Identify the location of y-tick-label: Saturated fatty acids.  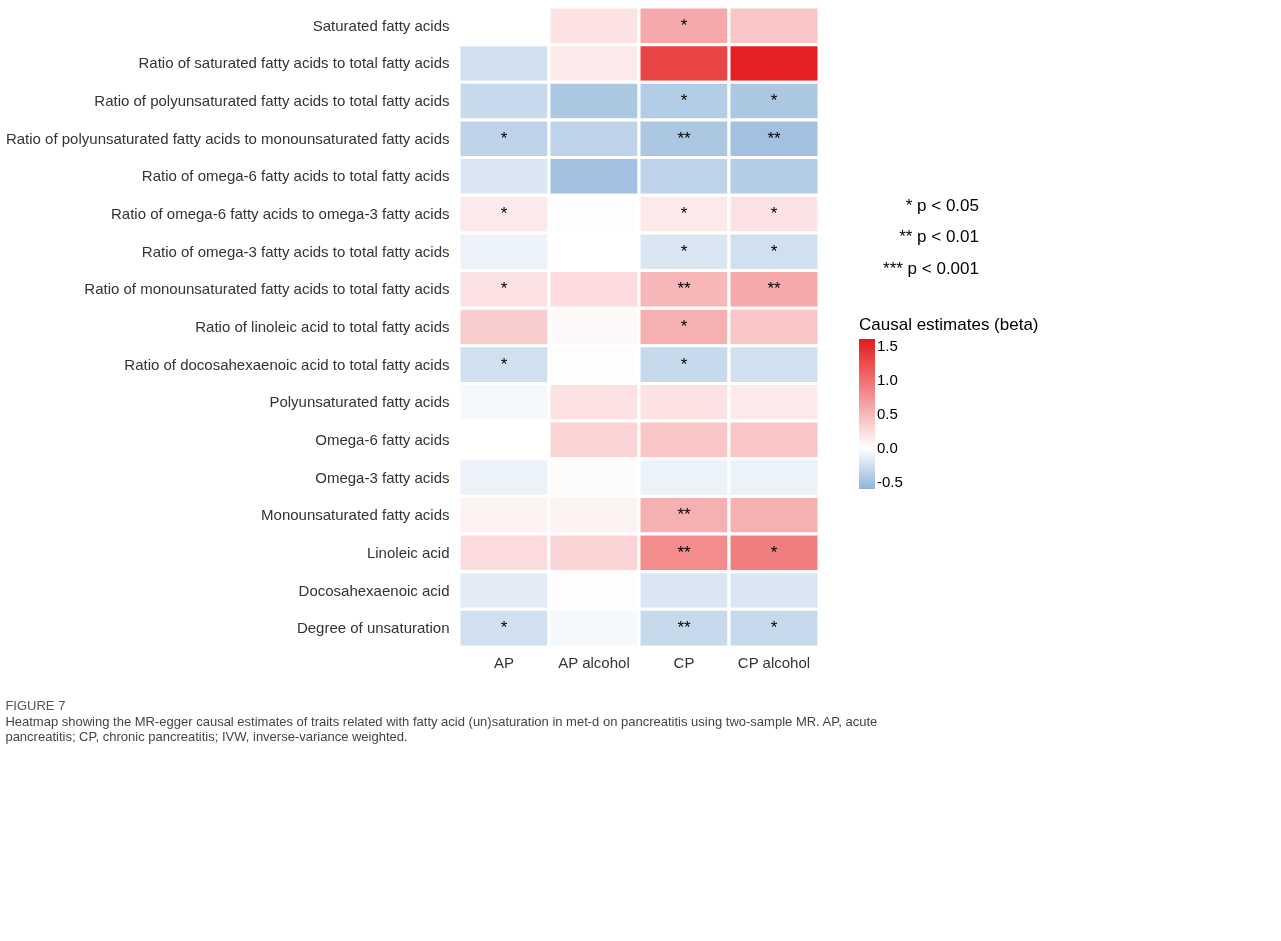
(381, 25).